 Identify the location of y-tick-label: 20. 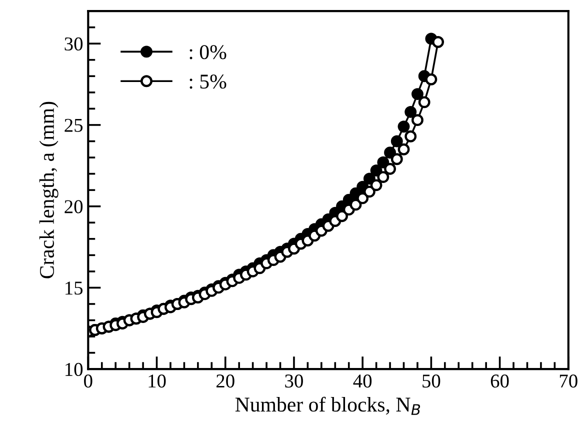
(73, 207).